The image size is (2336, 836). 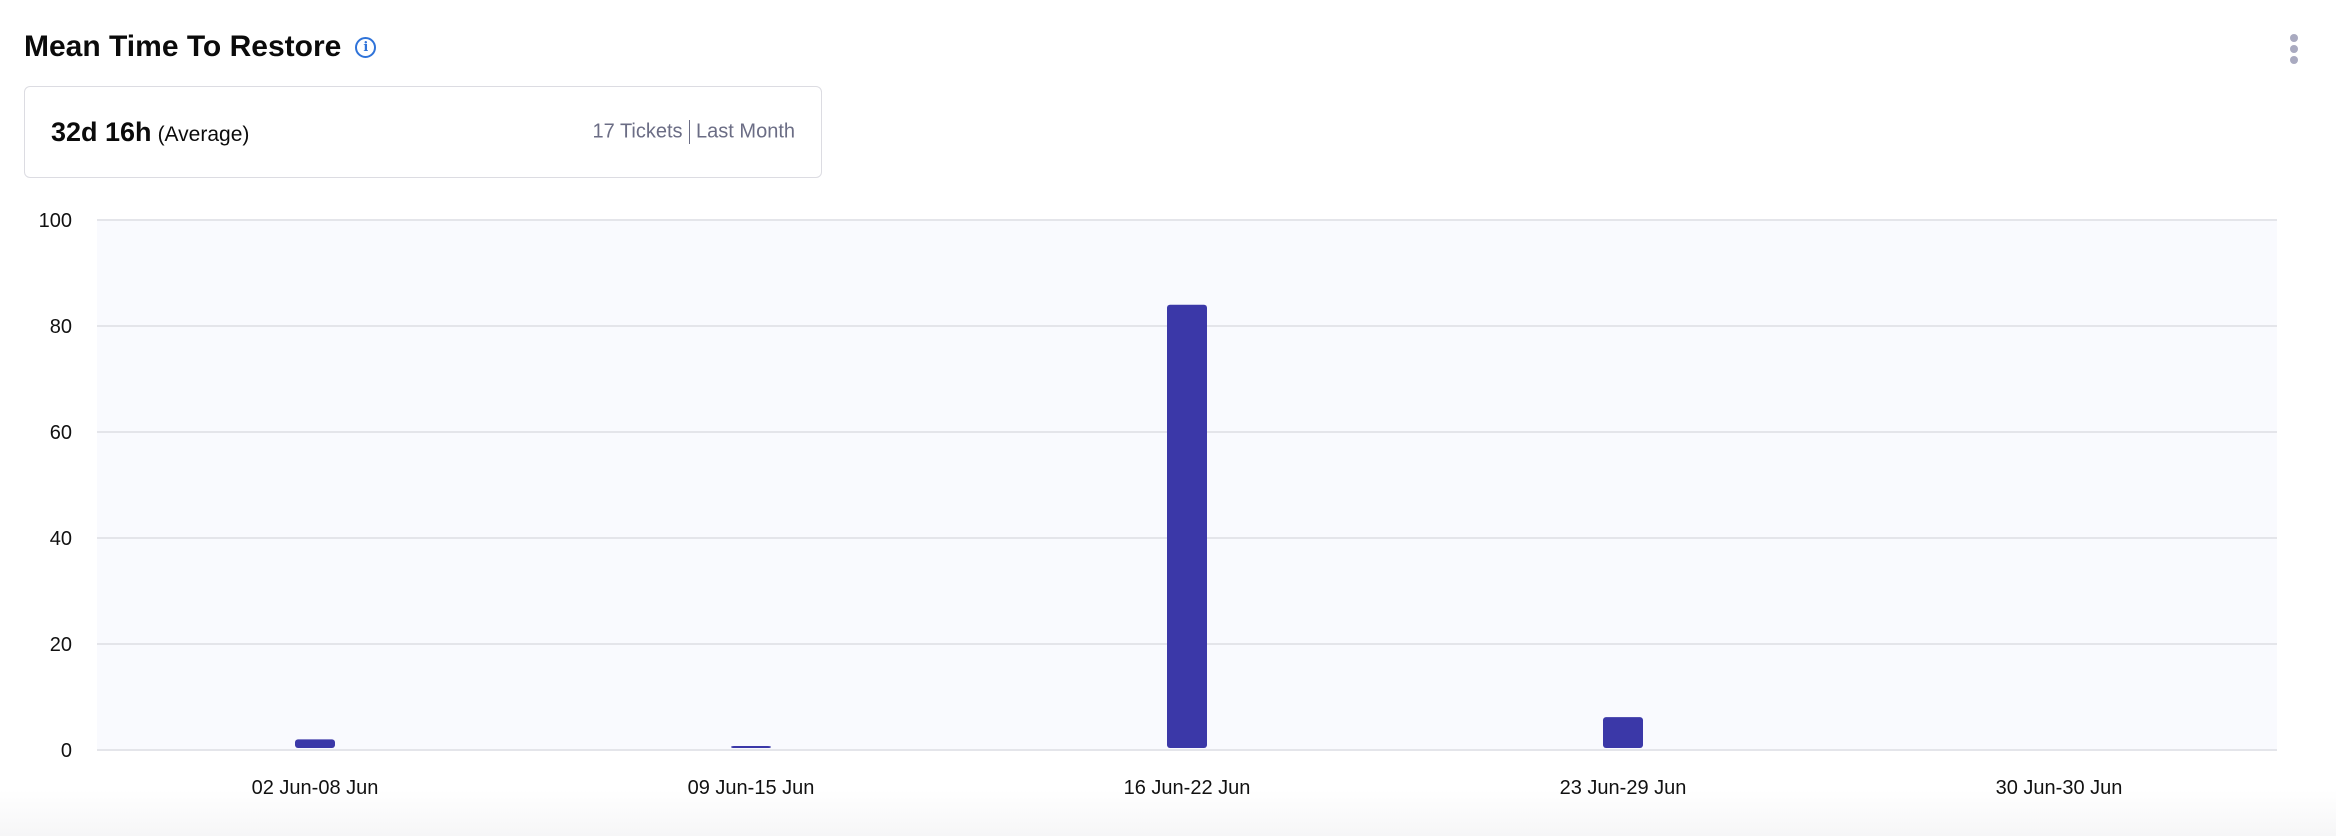 I want to click on summary-qualifier: (Average), so click(x=203, y=134).